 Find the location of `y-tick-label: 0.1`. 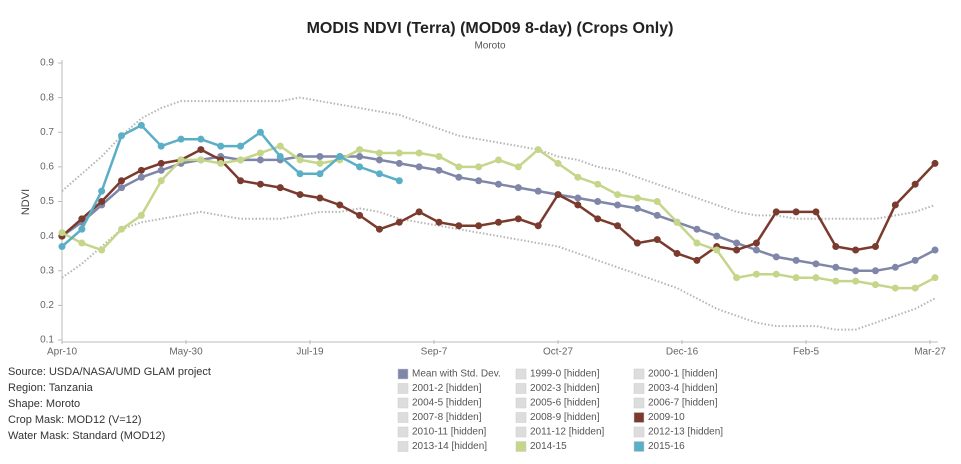

y-tick-label: 0.1 is located at coordinates (47, 340).